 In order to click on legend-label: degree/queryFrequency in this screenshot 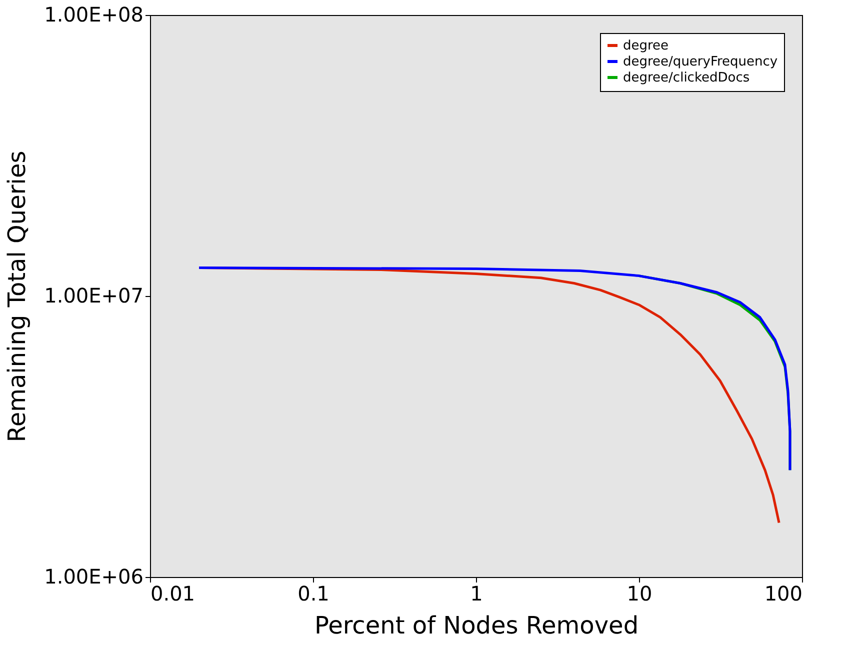, I will do `click(700, 62)`.